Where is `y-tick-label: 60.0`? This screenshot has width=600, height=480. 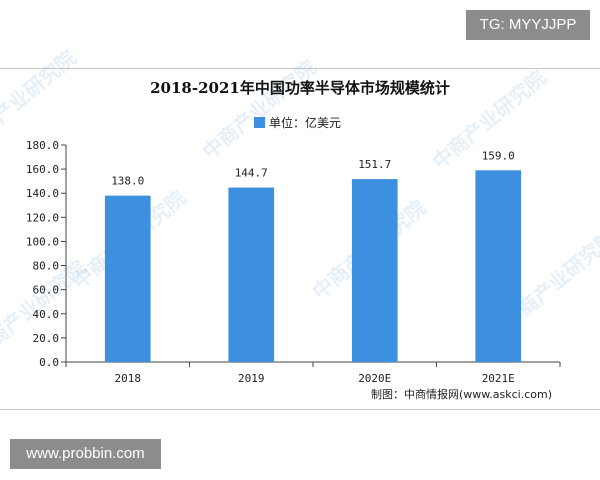
y-tick-label: 60.0 is located at coordinates (46, 290).